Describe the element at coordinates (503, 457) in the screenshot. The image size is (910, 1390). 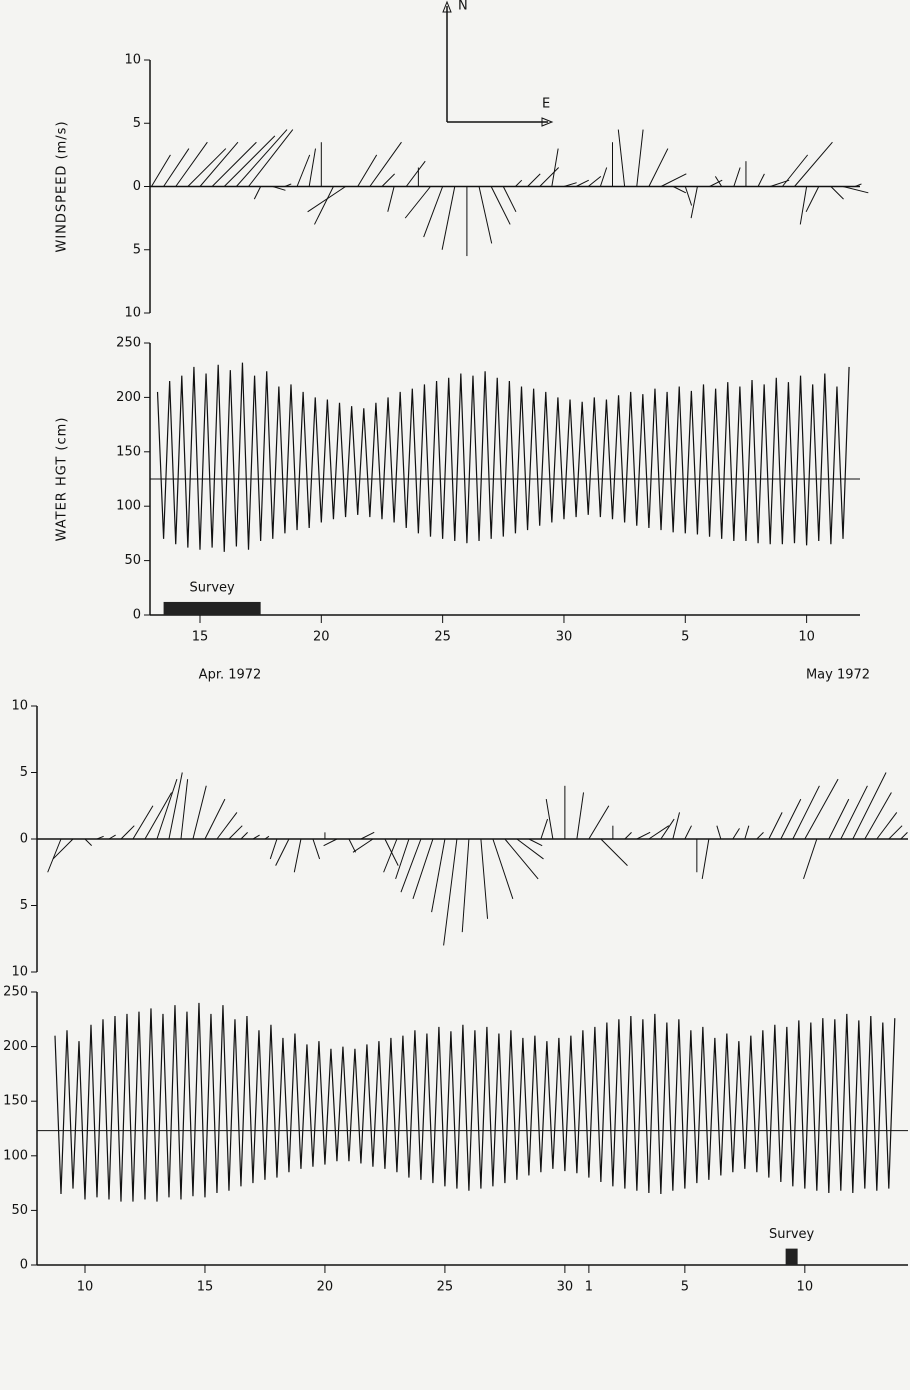
I see `water-height-line` at that location.